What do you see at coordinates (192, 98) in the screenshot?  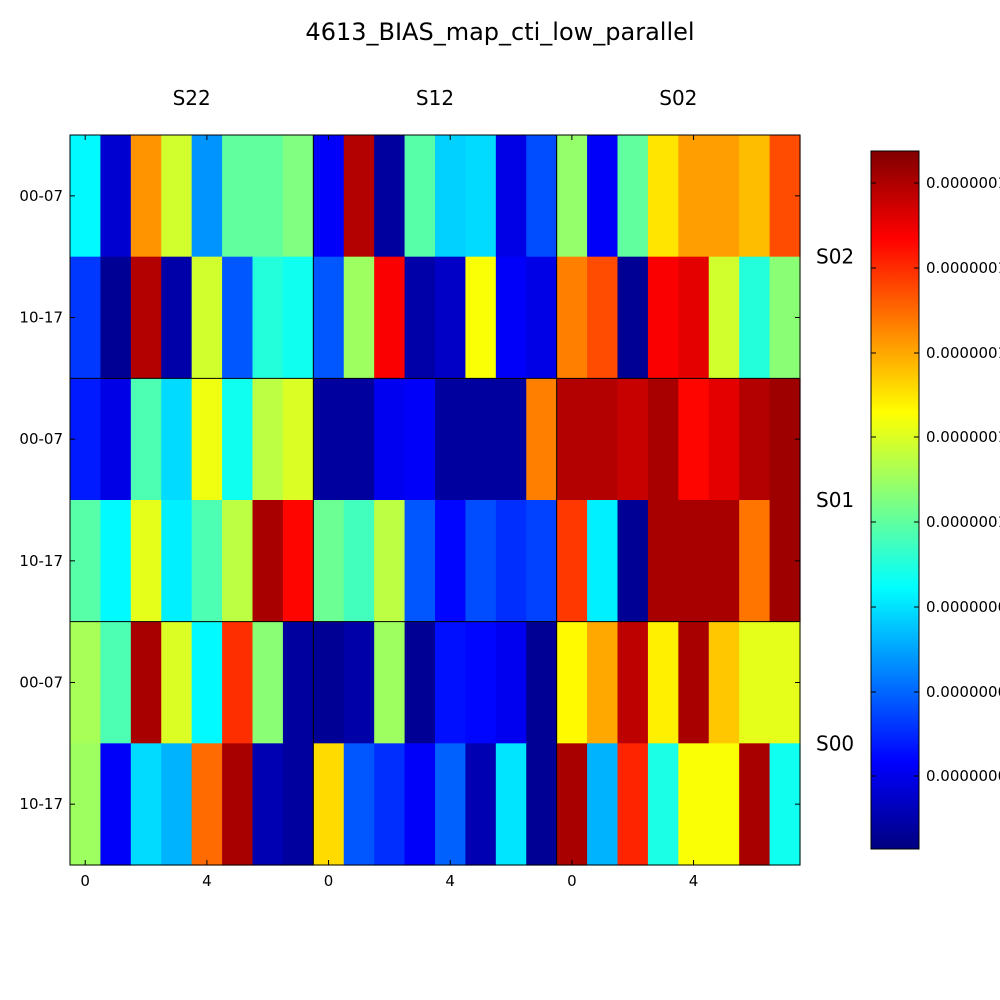 I see `column-group-label: S22` at bounding box center [192, 98].